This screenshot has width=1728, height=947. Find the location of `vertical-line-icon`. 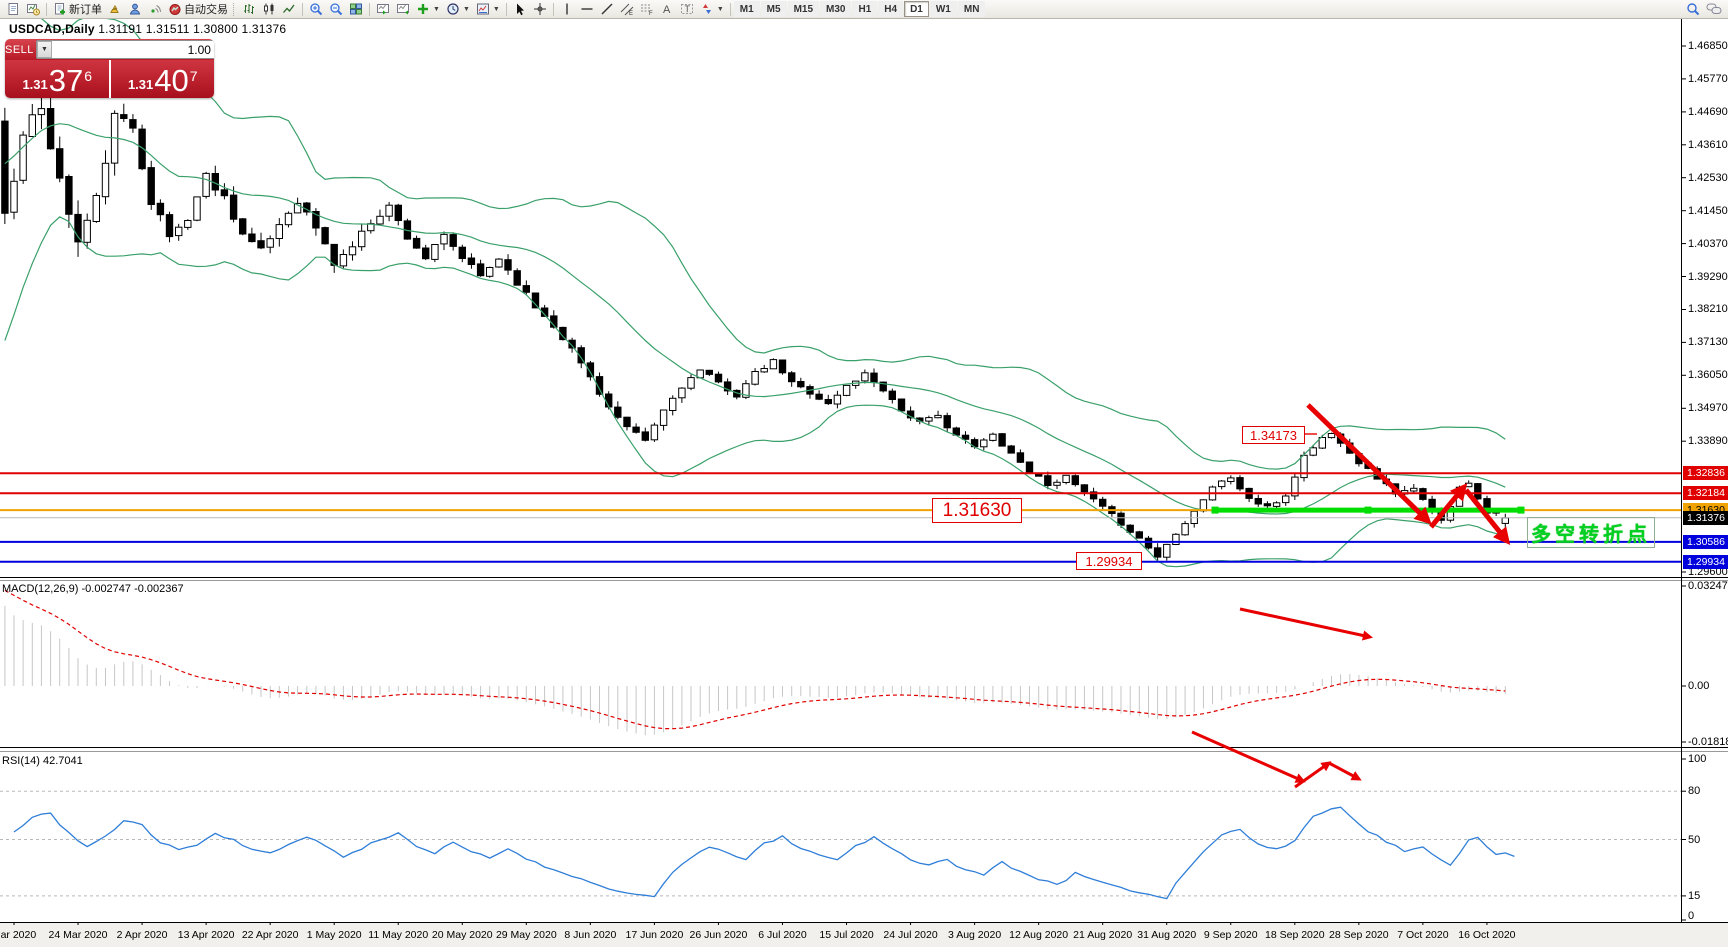

vertical-line-icon is located at coordinates (567, 9).